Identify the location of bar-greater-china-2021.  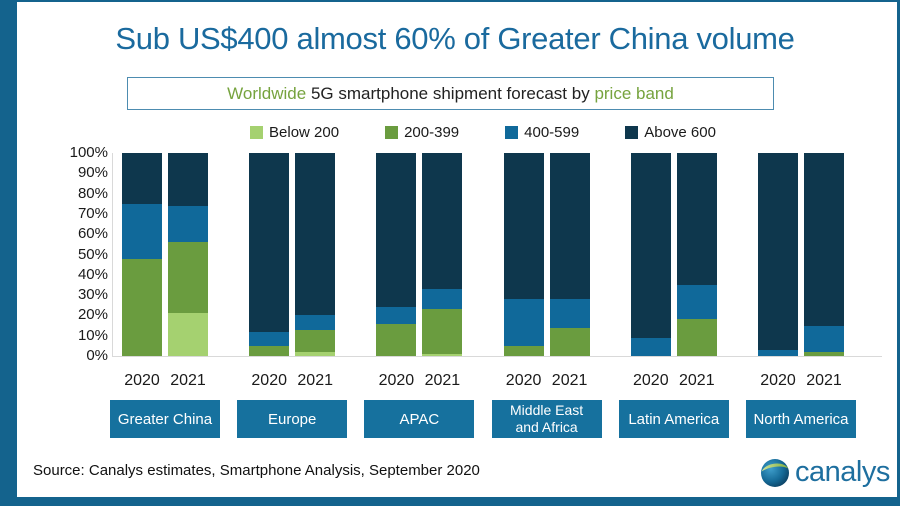
(188, 254).